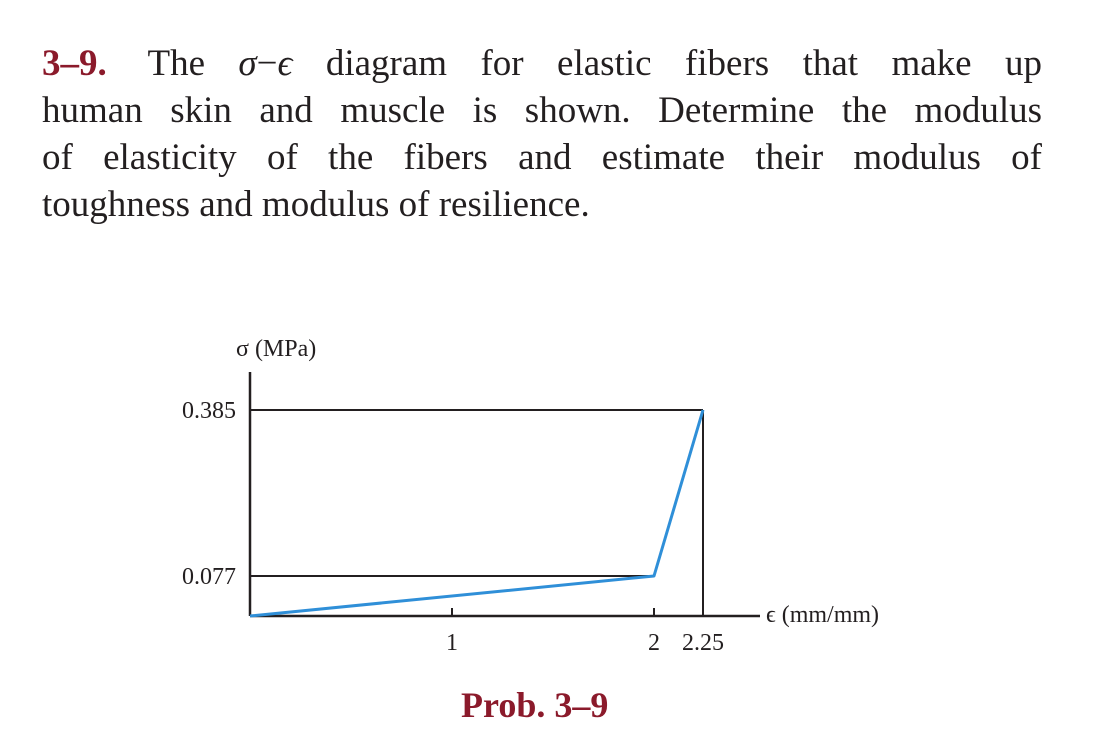  I want to click on x-tick-label: 1, so click(452, 643).